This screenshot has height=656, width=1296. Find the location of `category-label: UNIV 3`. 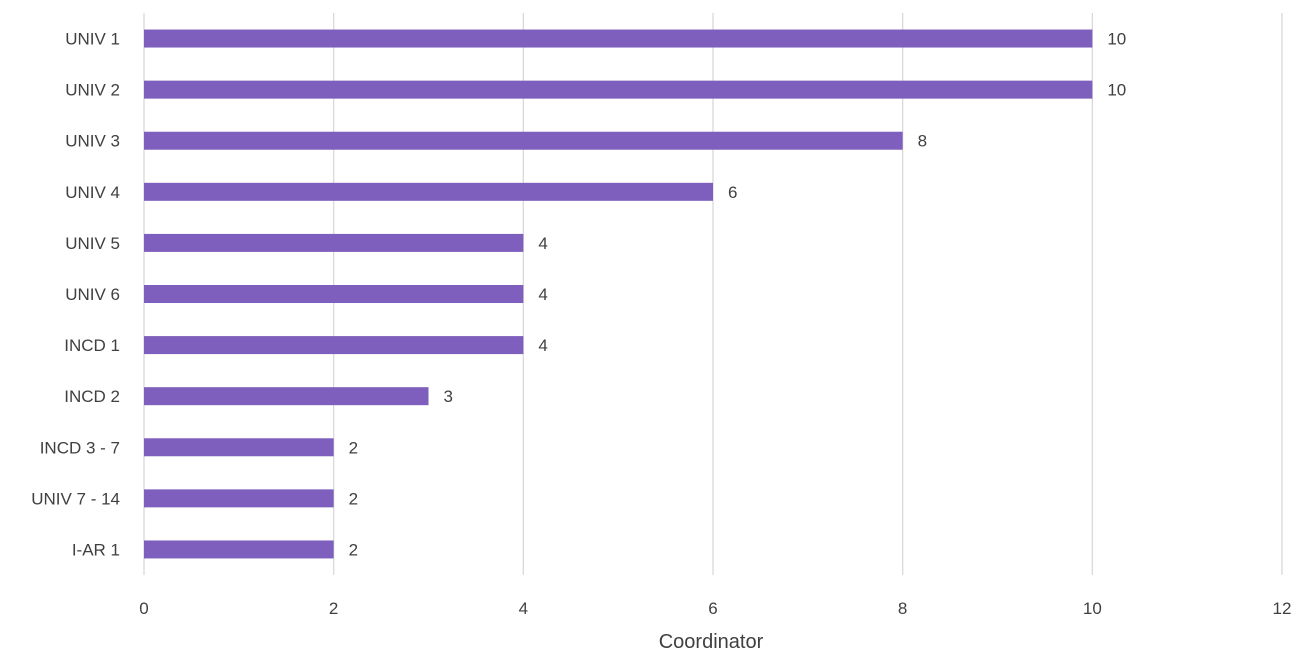

category-label: UNIV 3 is located at coordinates (92, 141).